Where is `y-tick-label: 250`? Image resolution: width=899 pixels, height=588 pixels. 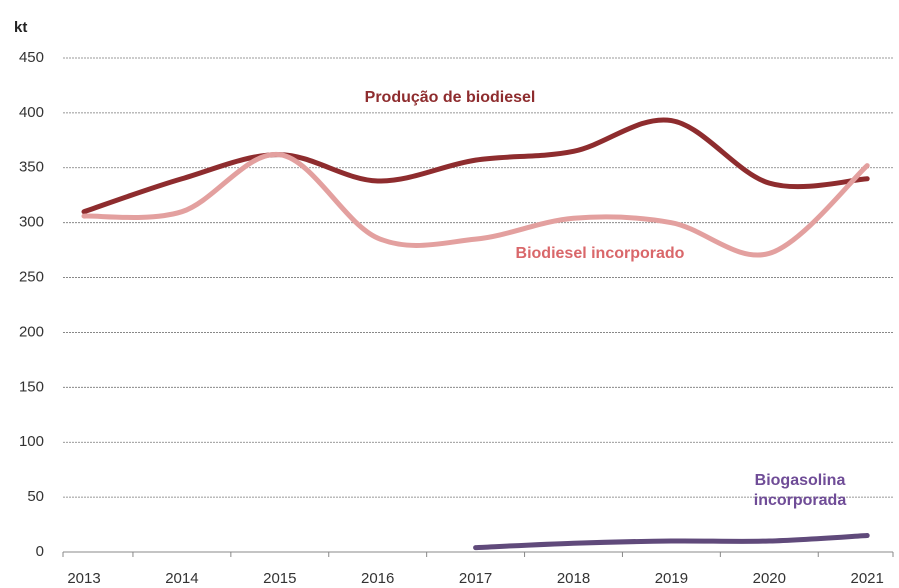 y-tick-label: 250 is located at coordinates (31, 277).